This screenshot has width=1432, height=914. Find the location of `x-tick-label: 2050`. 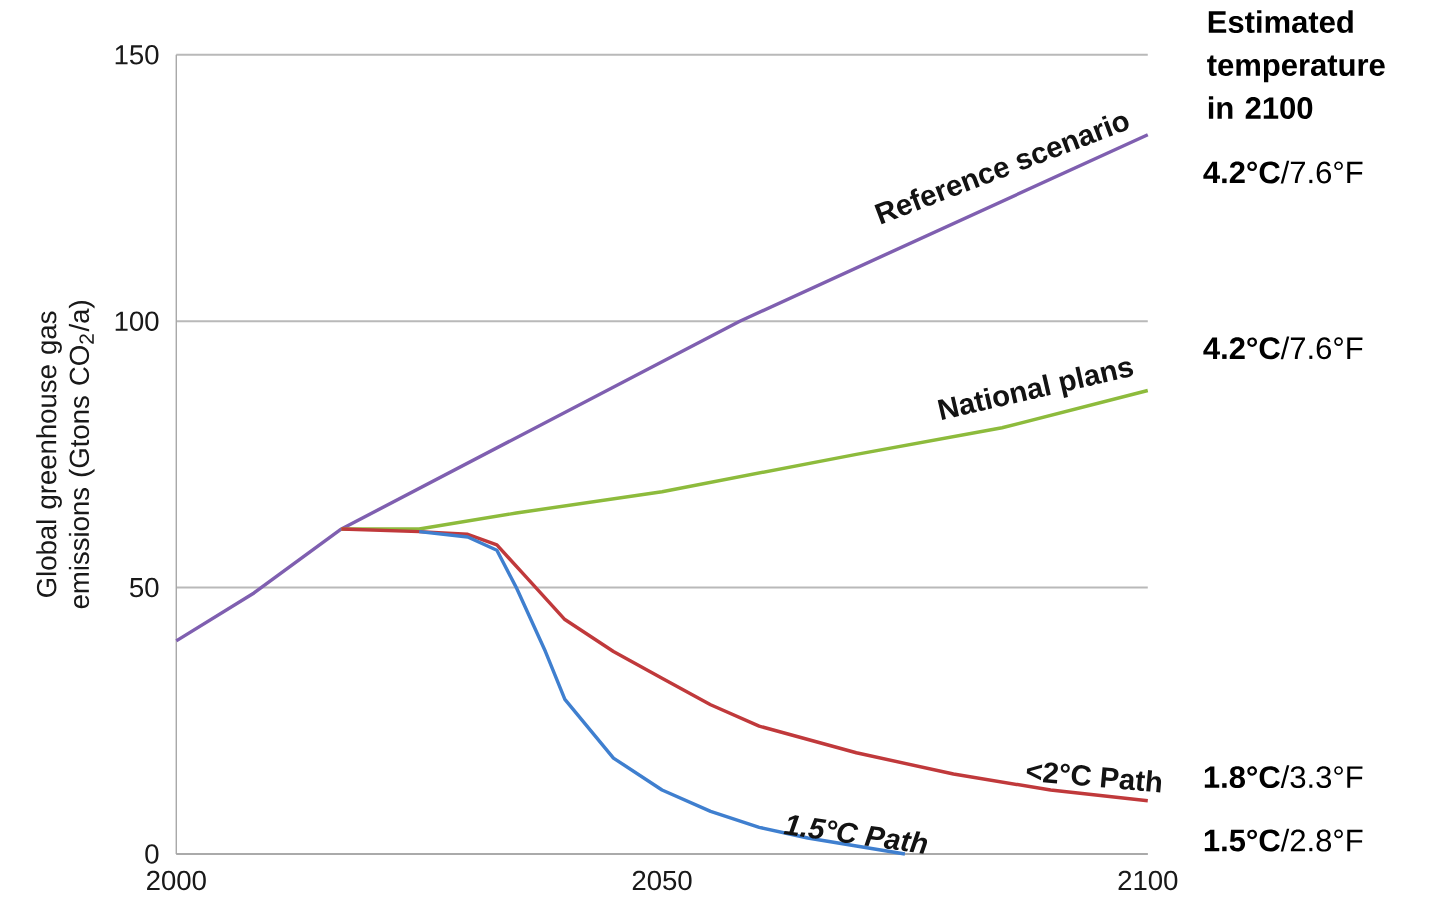

x-tick-label: 2050 is located at coordinates (662, 880).